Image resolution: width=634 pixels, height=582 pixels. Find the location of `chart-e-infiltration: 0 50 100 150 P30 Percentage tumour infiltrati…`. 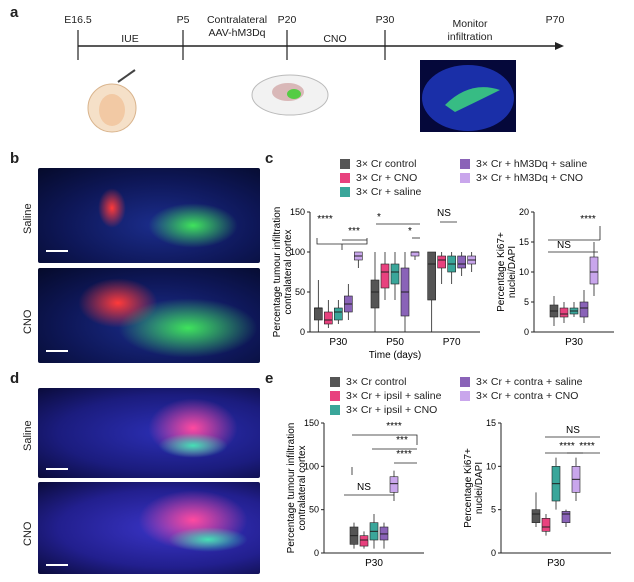

chart-e-infiltration: 0 50 100 150 P30 Percentage tumour infiltrati… is located at coordinates (355, 493).